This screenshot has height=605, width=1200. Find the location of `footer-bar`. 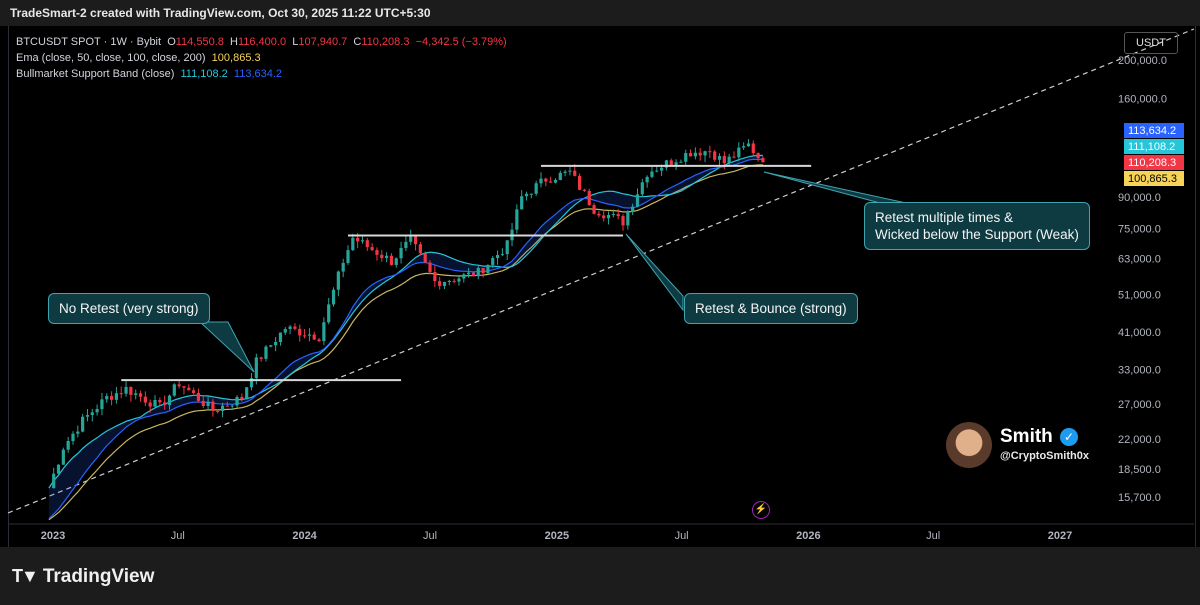

footer-bar is located at coordinates (600, 576).